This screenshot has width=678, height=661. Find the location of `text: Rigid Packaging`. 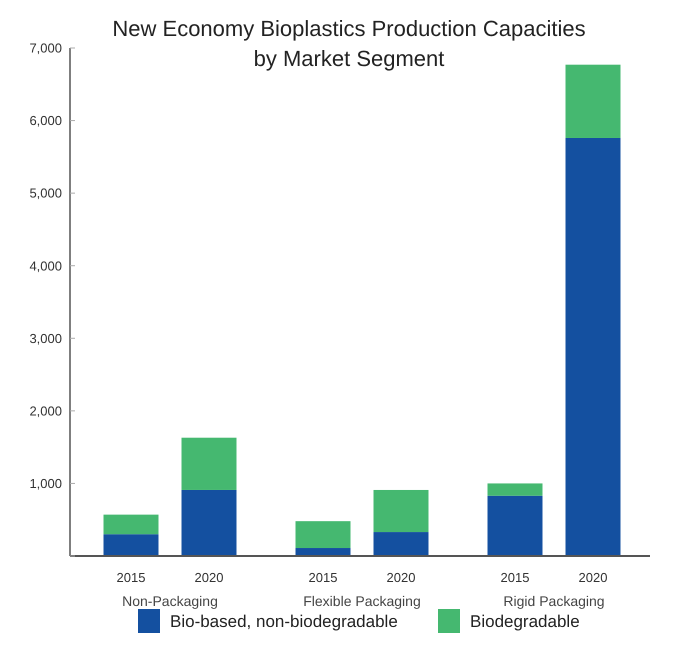

text: Rigid Packaging is located at coordinates (554, 601).